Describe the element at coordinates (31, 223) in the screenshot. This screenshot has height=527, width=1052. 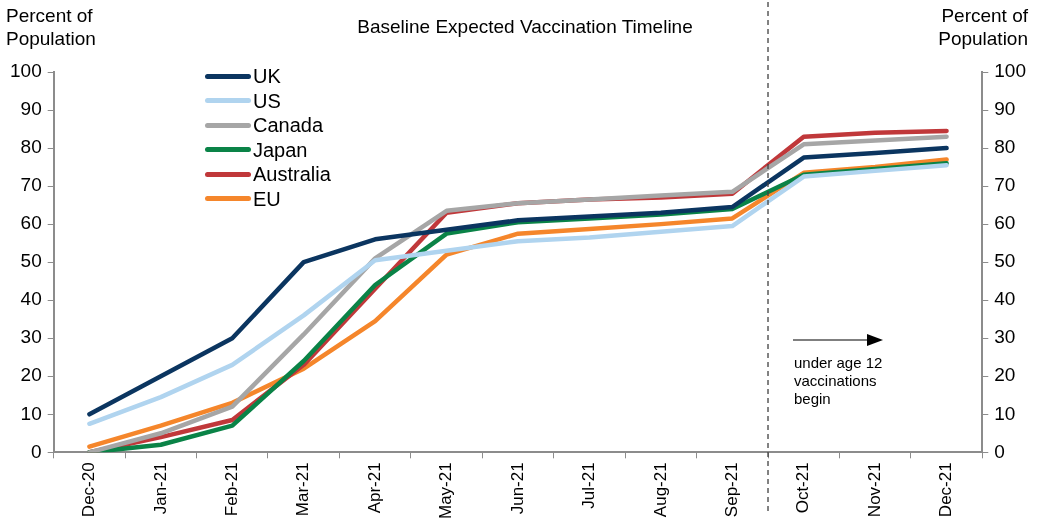
I see `y-tick-label: 60` at that location.